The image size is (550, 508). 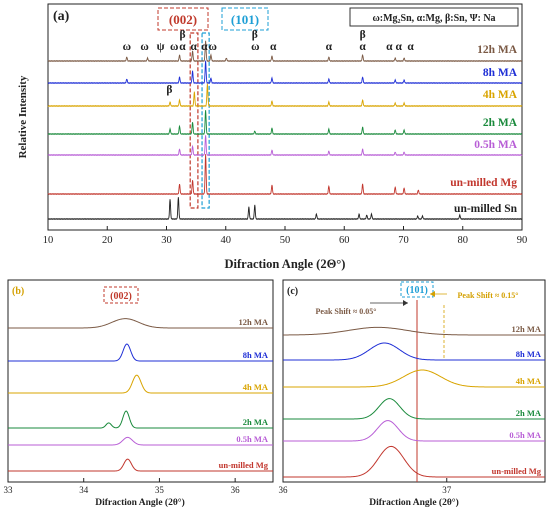 What do you see at coordinates (236, 490) in the screenshot?
I see `zoom1-xtick-label-36: 36` at bounding box center [236, 490].